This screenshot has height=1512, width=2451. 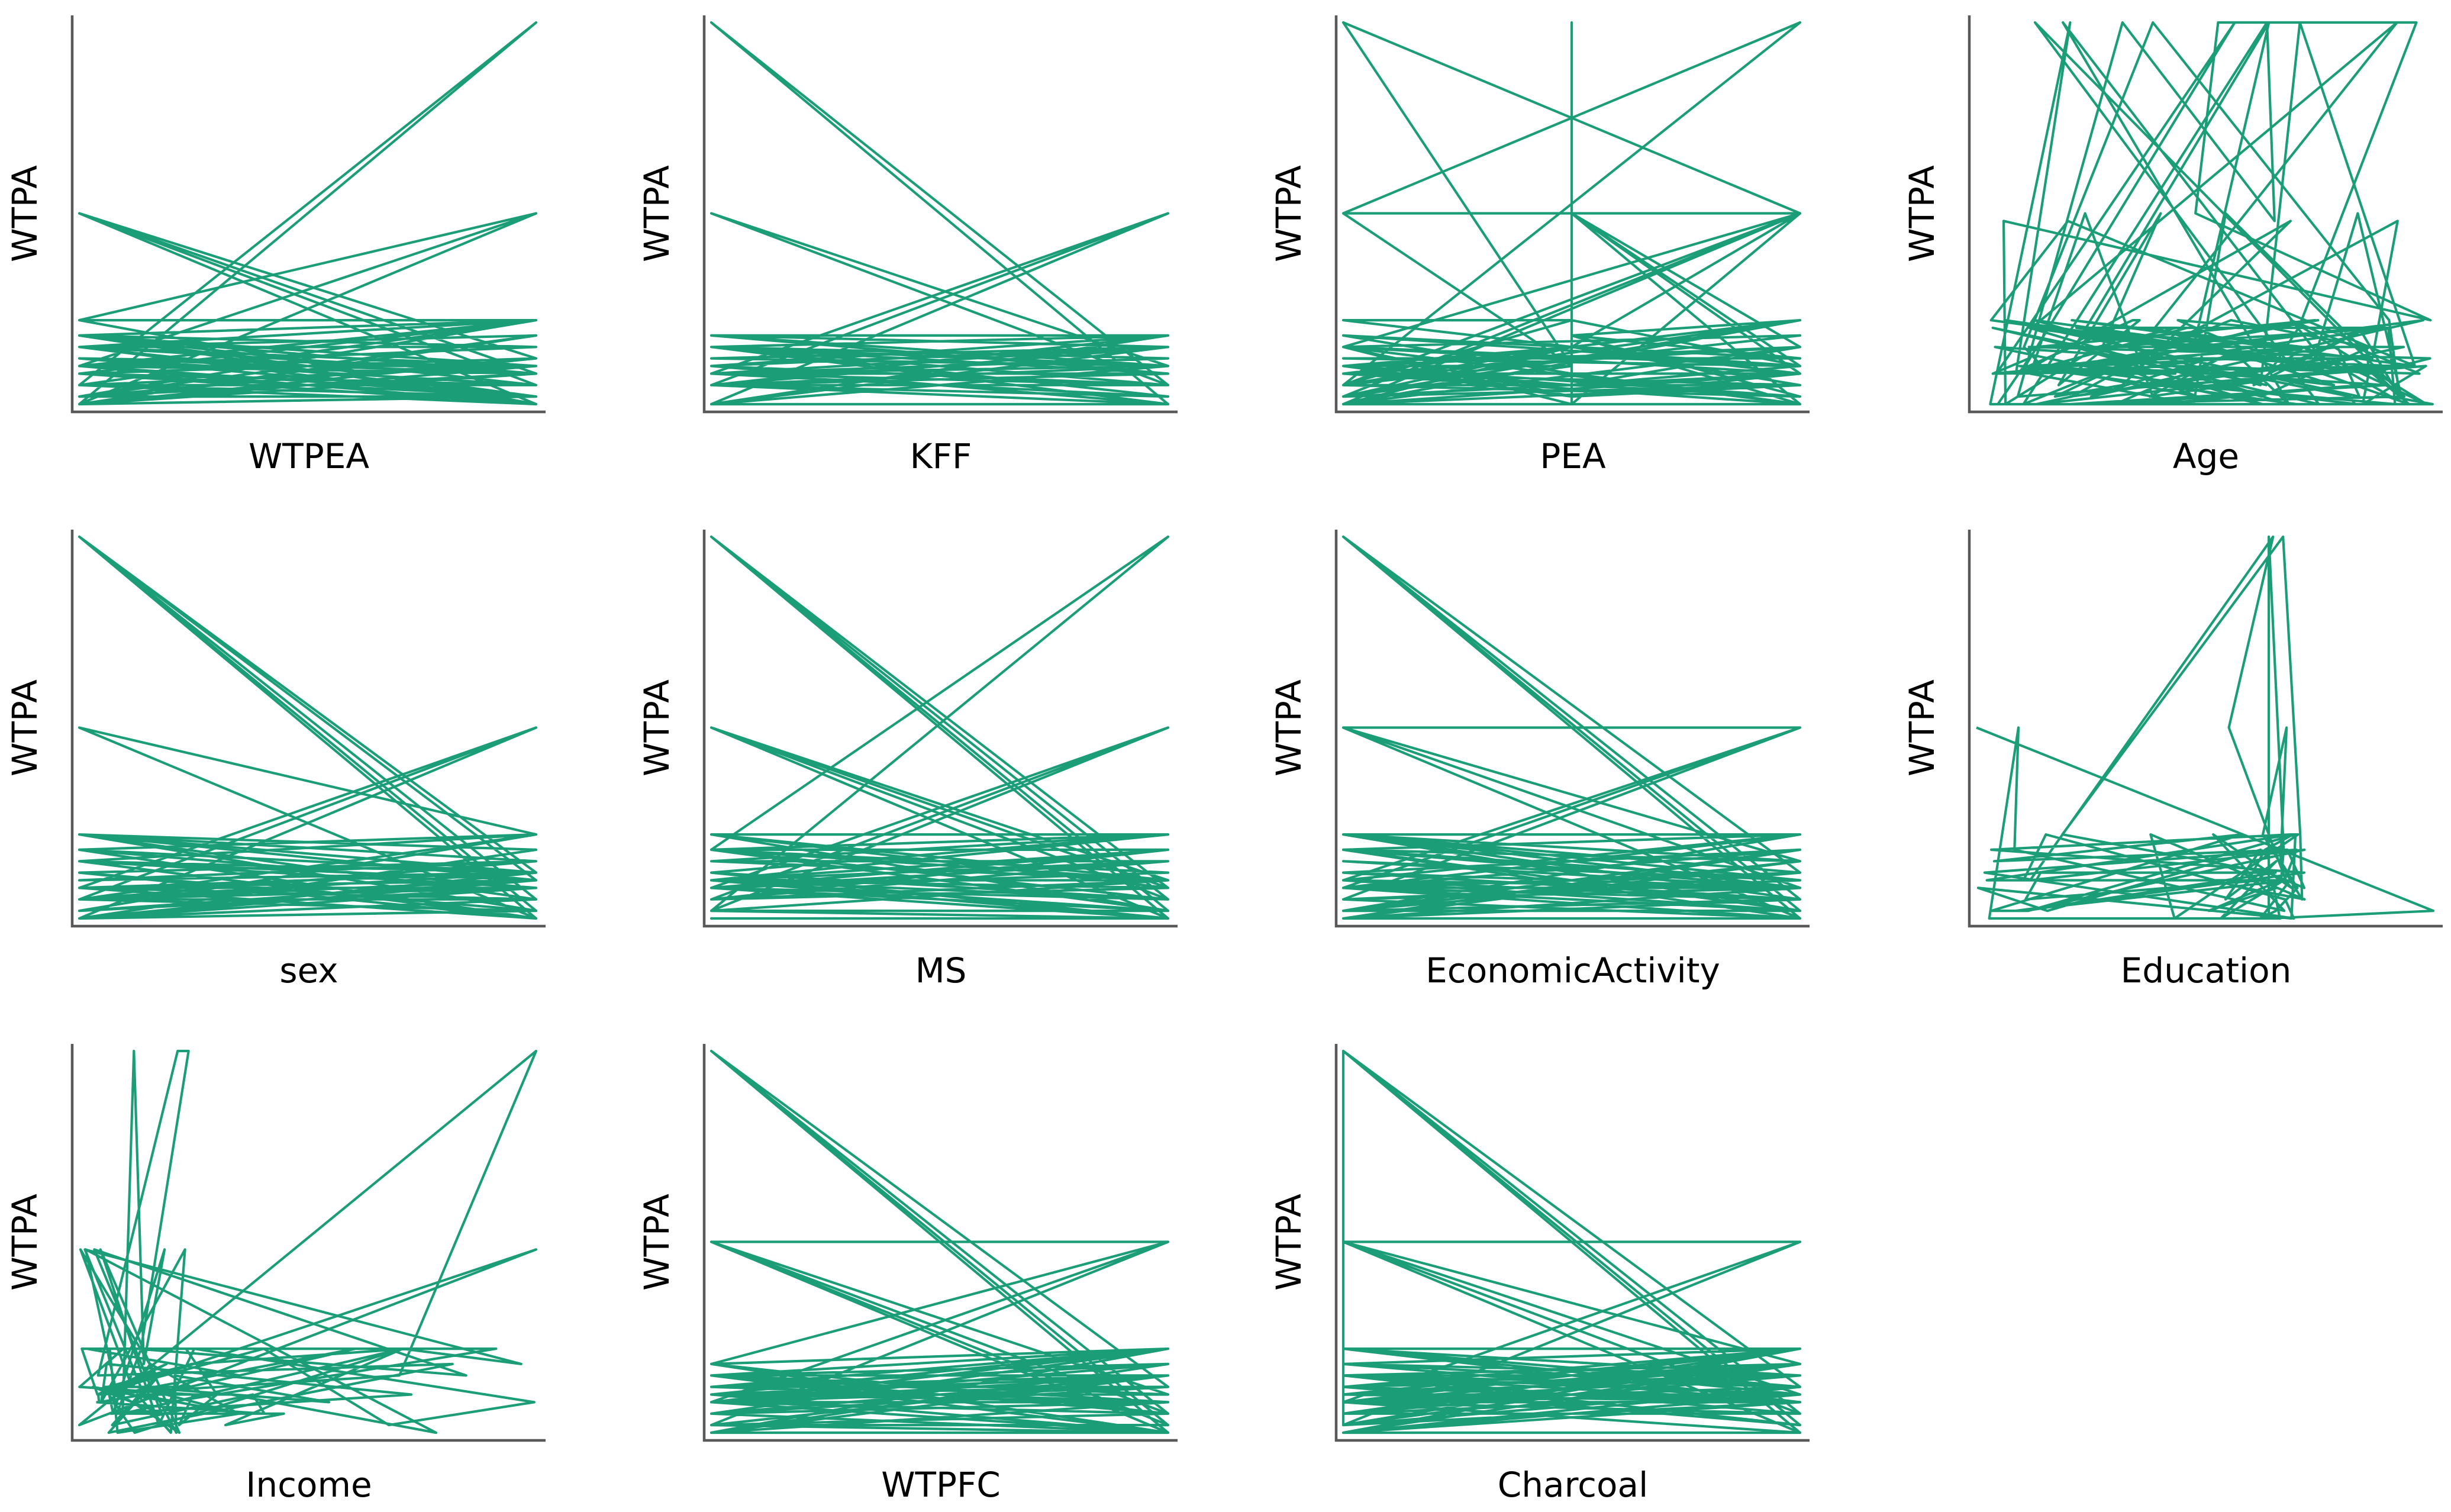 I want to click on panel-sex: sex WTPA, so click(x=275, y=761).